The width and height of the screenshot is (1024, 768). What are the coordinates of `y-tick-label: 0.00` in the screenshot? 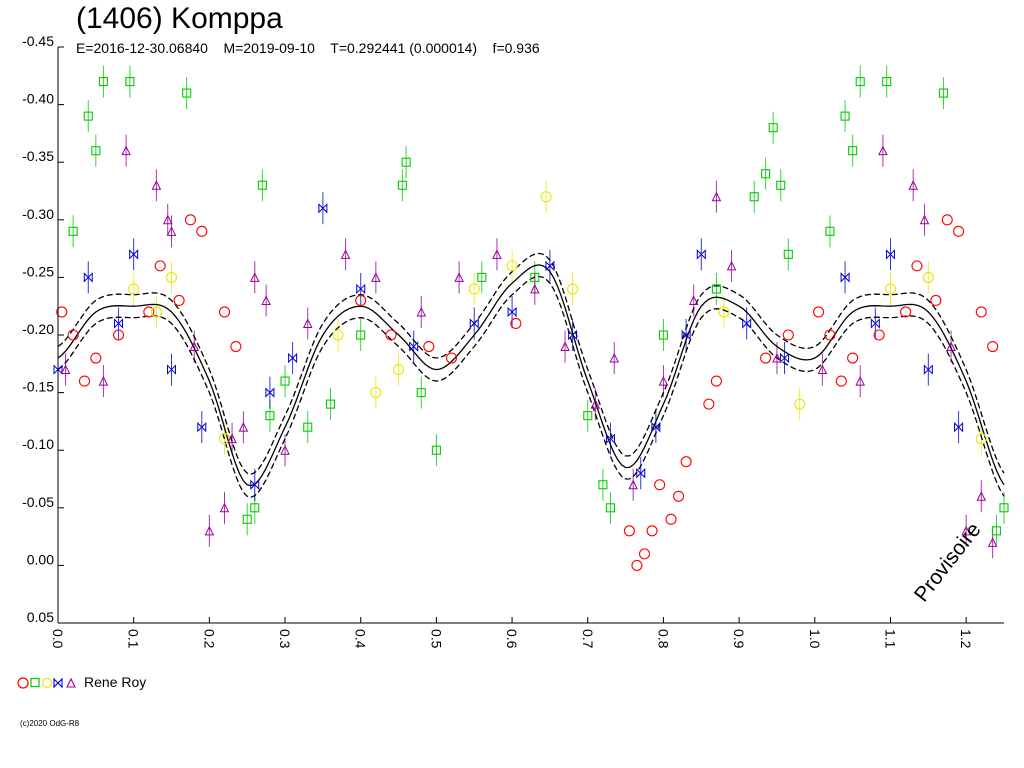 It's located at (40, 559).